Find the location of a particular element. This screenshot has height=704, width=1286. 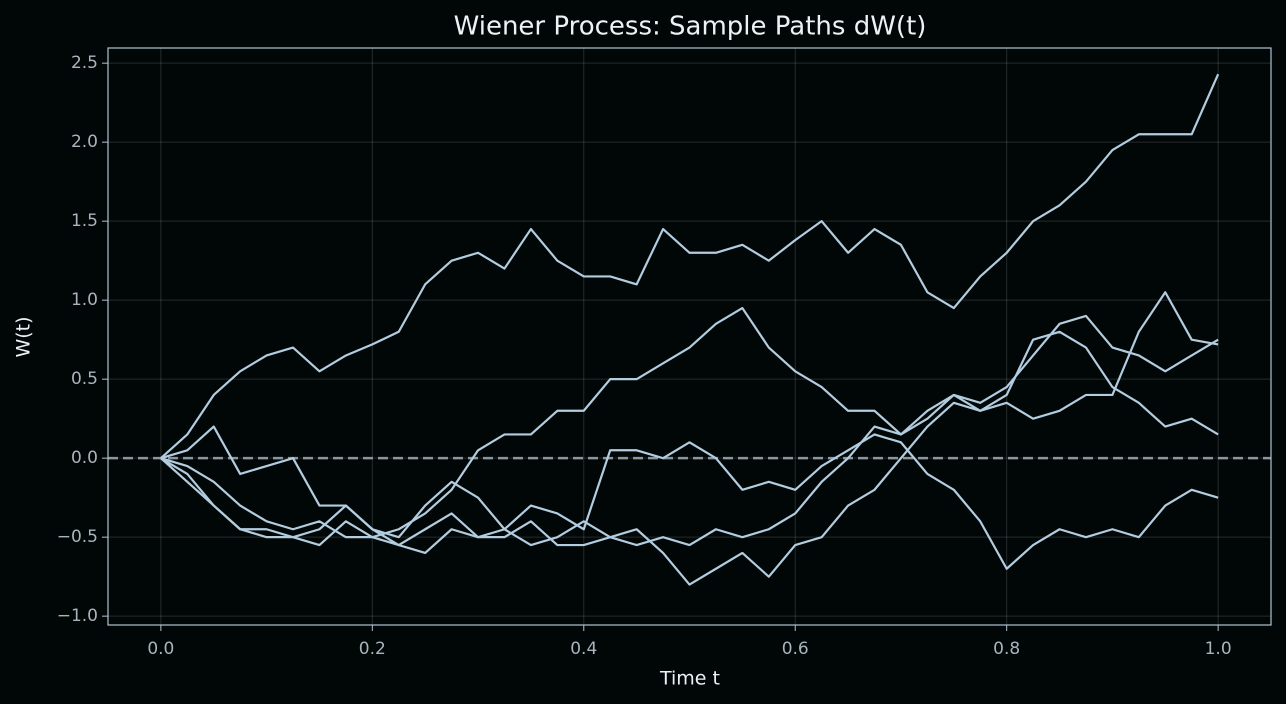

x-tick-label: 1.0 is located at coordinates (1218, 649).